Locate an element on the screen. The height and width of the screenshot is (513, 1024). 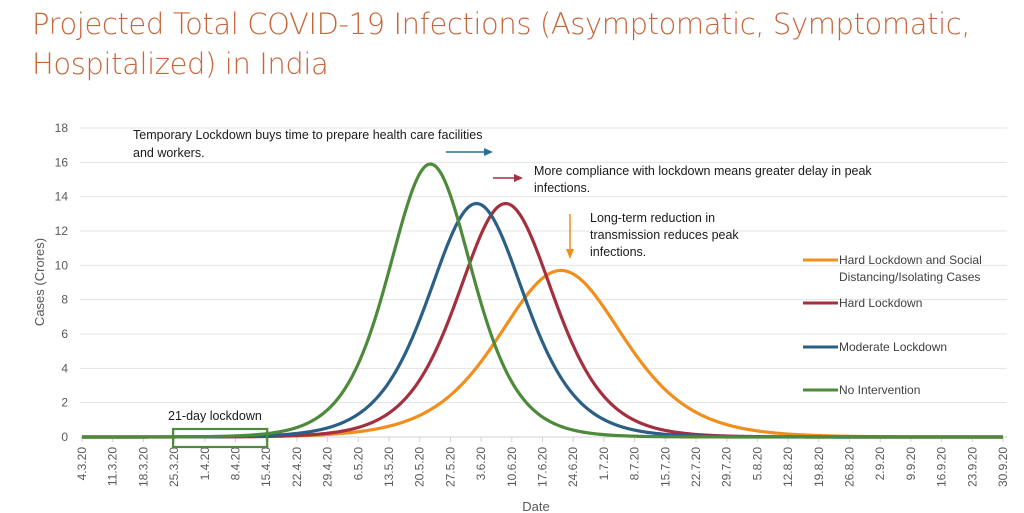
x-tick-label: 2.9.20 is located at coordinates (880, 464).